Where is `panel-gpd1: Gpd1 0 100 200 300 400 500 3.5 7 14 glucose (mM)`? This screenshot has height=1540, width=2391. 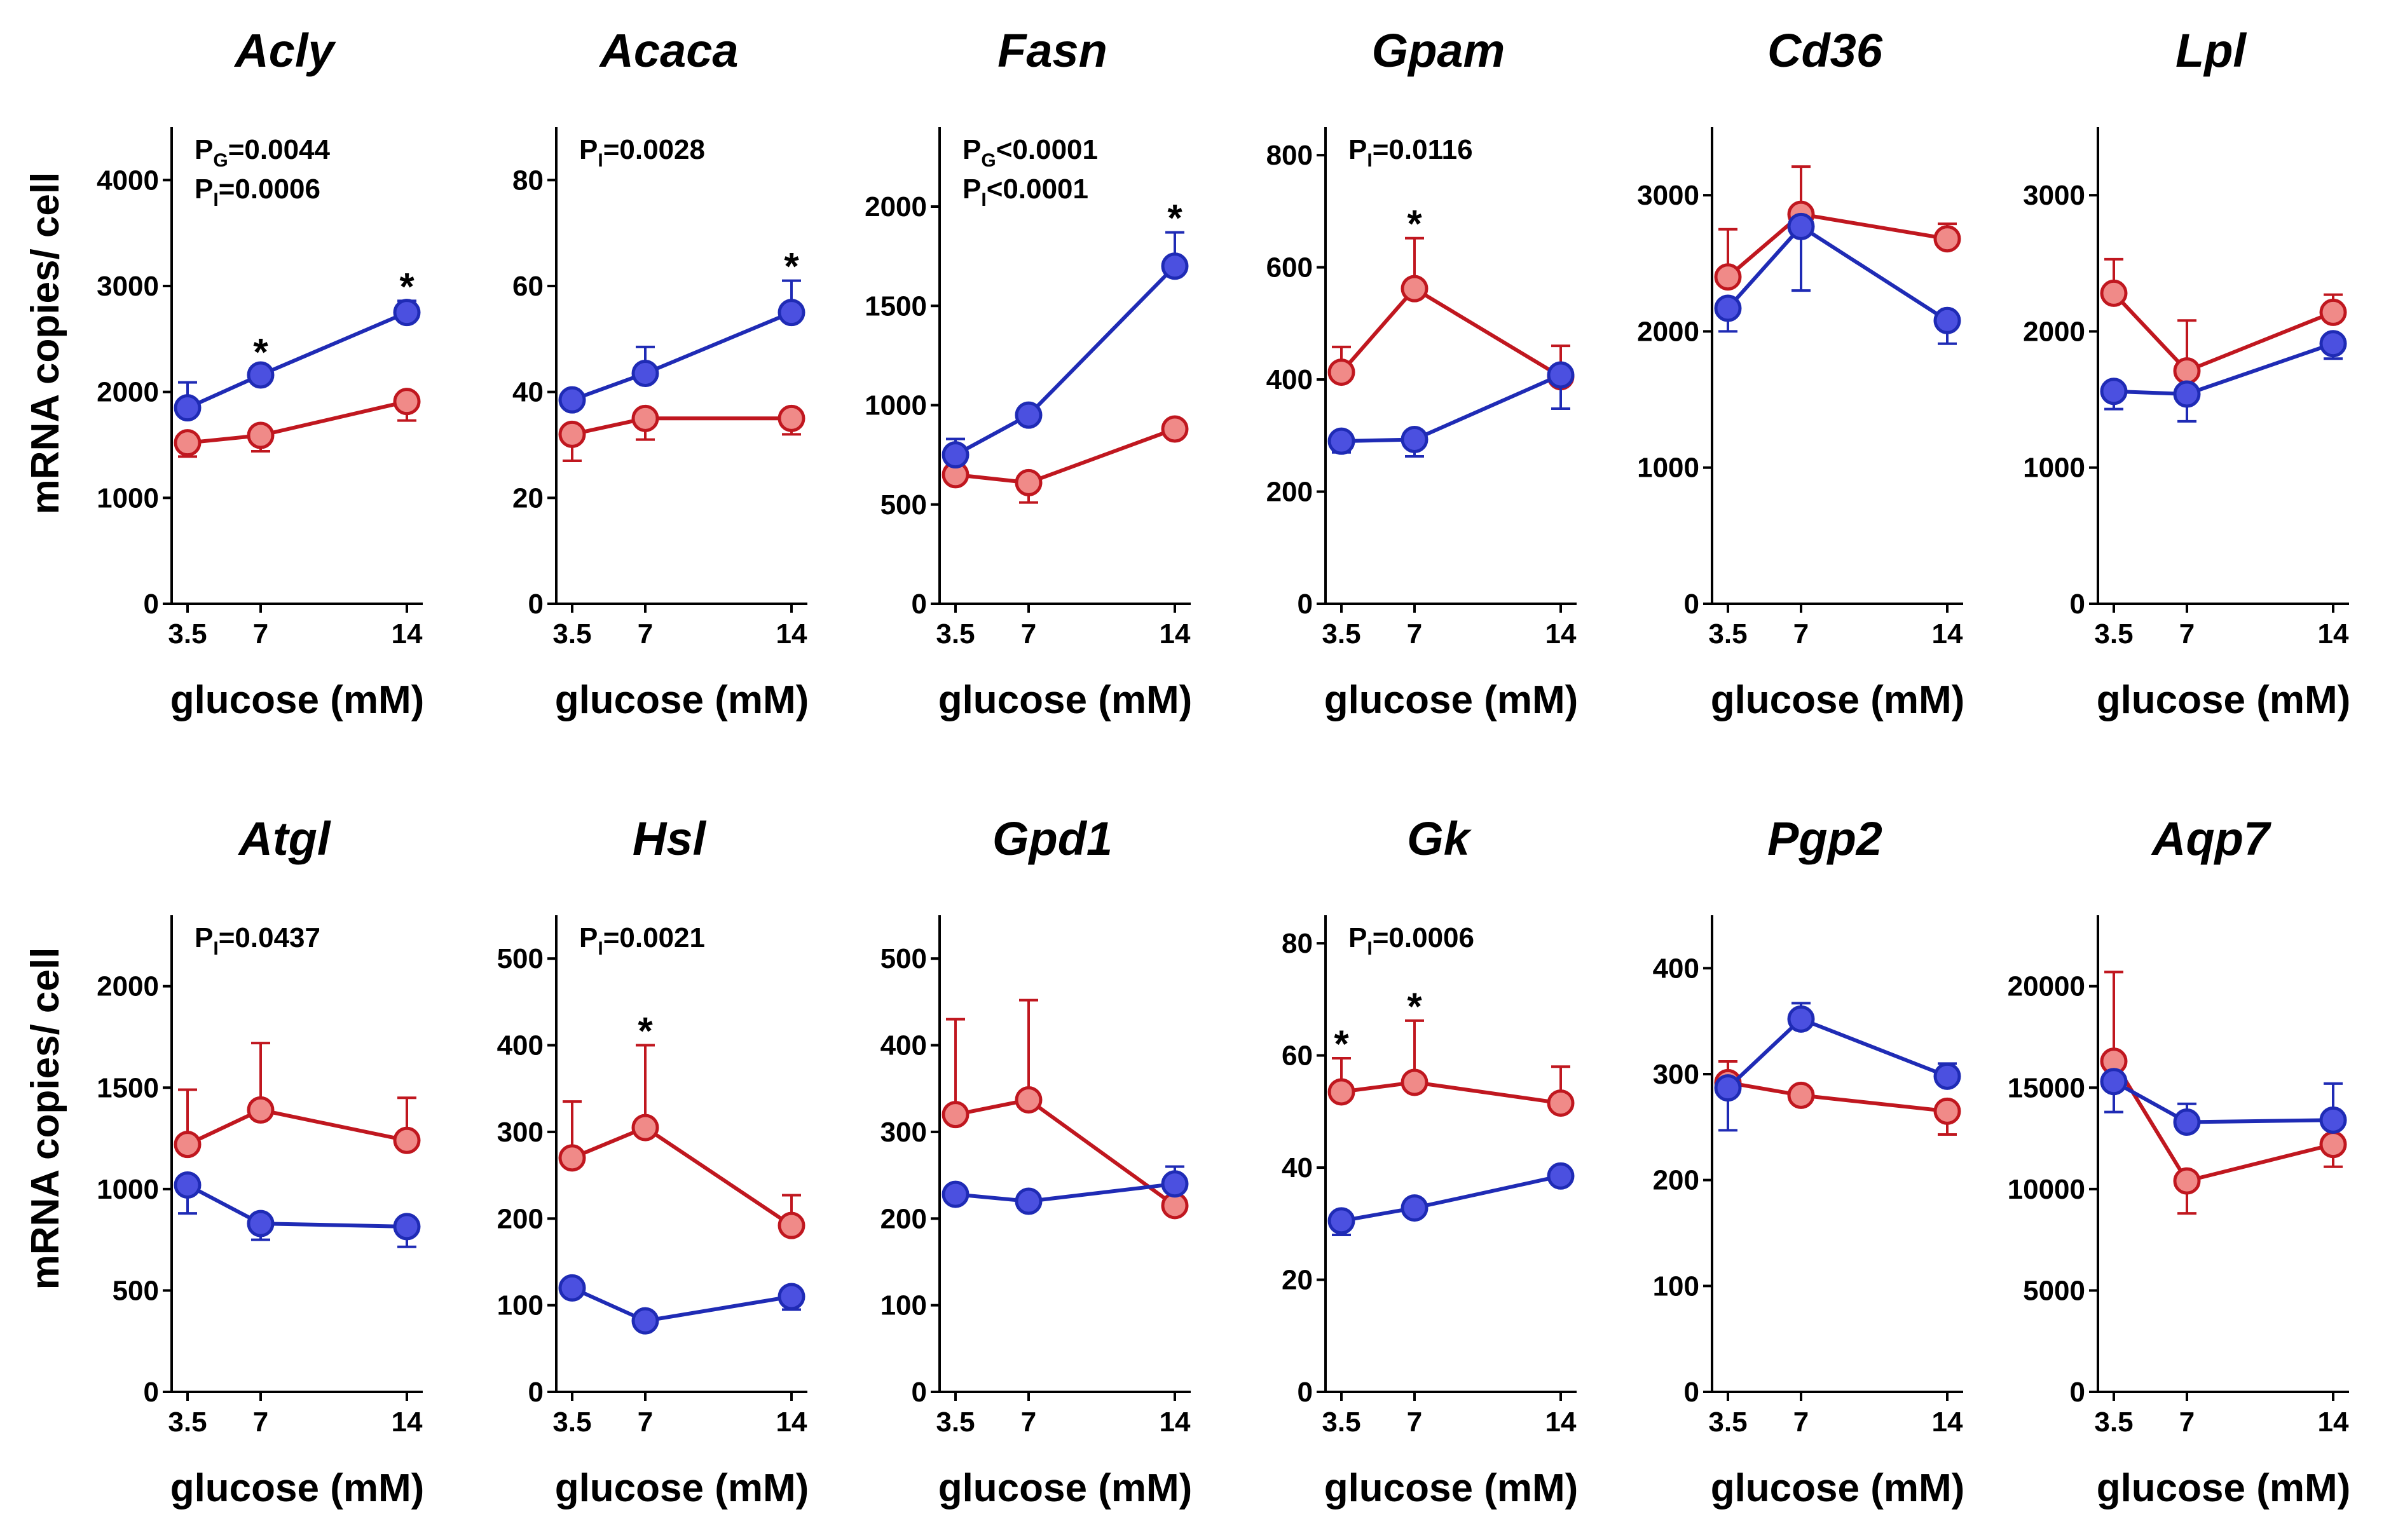 panel-gpd1: Gpd1 0 100 200 300 400 500 3.5 7 14 glucose (mM) is located at coordinates (1036, 1161).